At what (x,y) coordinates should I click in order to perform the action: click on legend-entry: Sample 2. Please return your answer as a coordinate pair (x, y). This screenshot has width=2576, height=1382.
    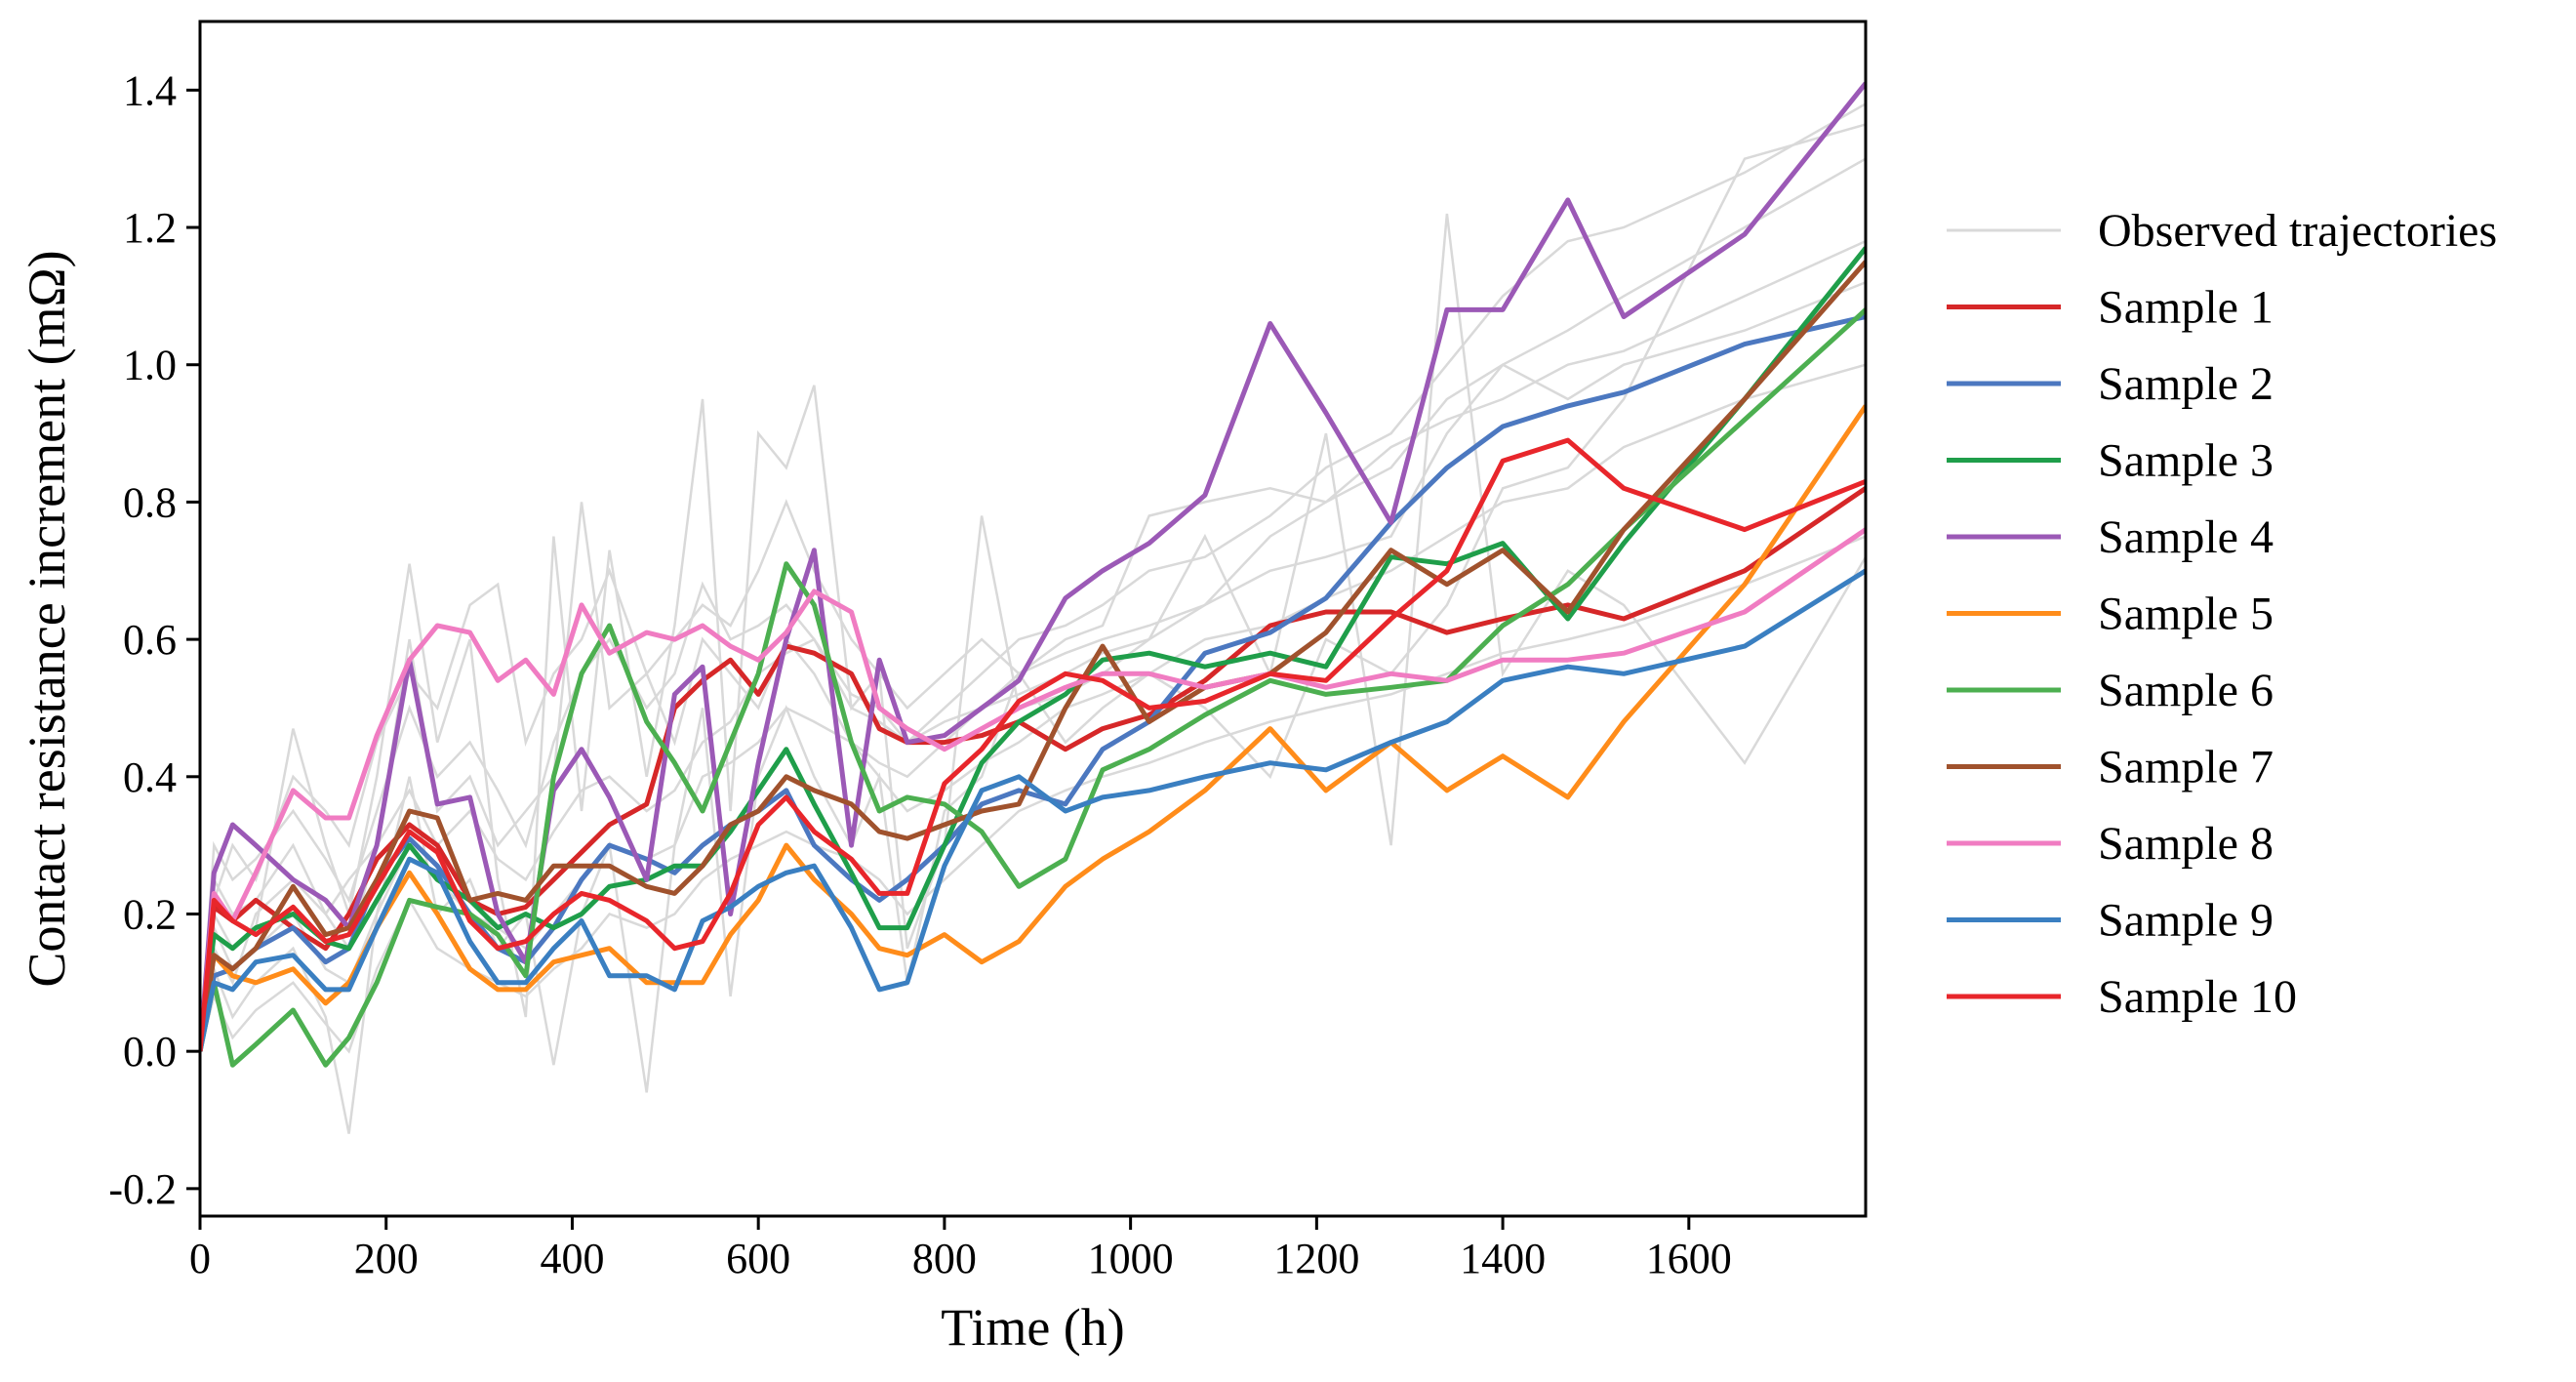
    Looking at the image, I should click on (2110, 384).